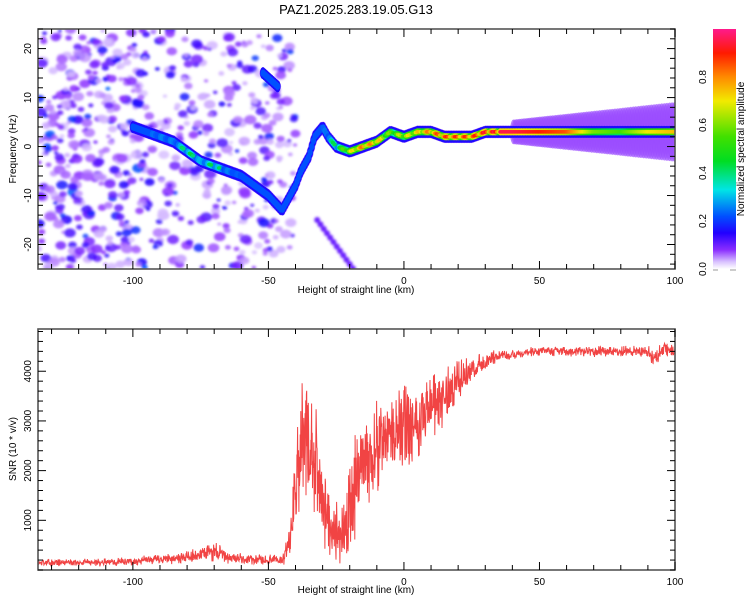 The image size is (750, 600). Describe the element at coordinates (13, 149) in the screenshot. I see `spectrogram-y-axis-label: Frequency (Hz)` at that location.